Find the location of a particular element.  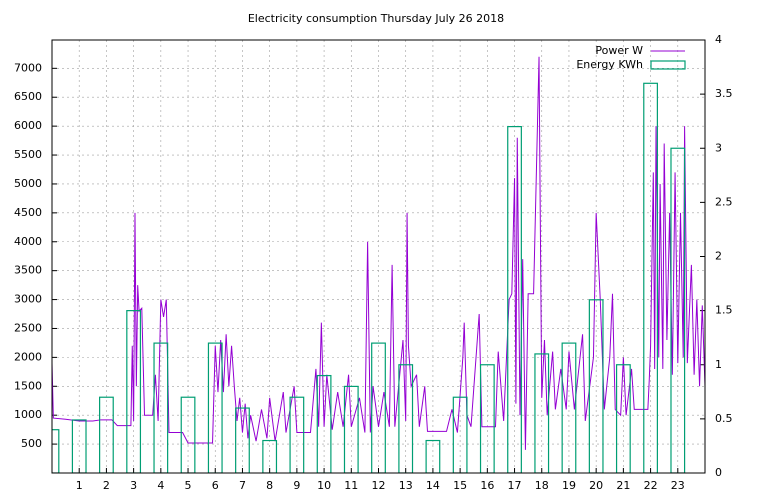

y-tick-label: 7000 is located at coordinates (28, 67).